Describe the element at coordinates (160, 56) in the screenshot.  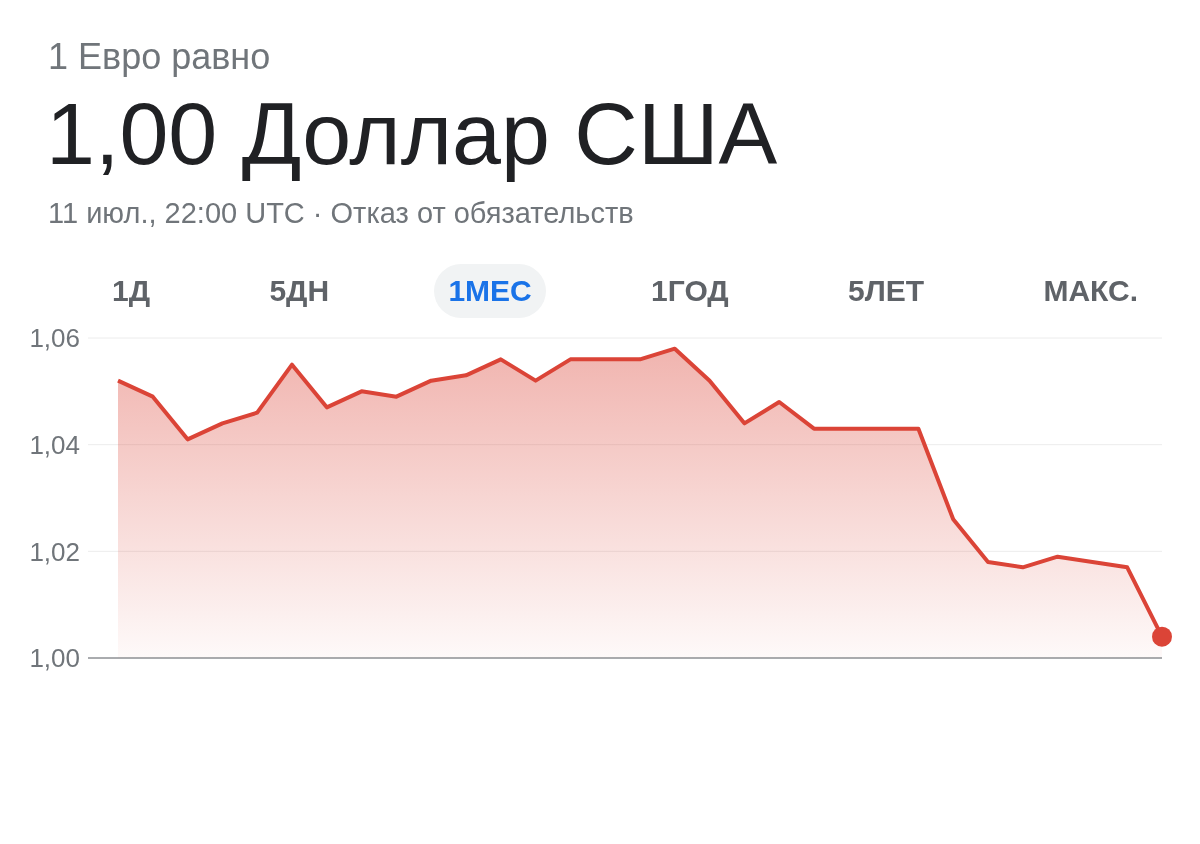
I see `chart-subtitle: 1 Евро равно` at that location.